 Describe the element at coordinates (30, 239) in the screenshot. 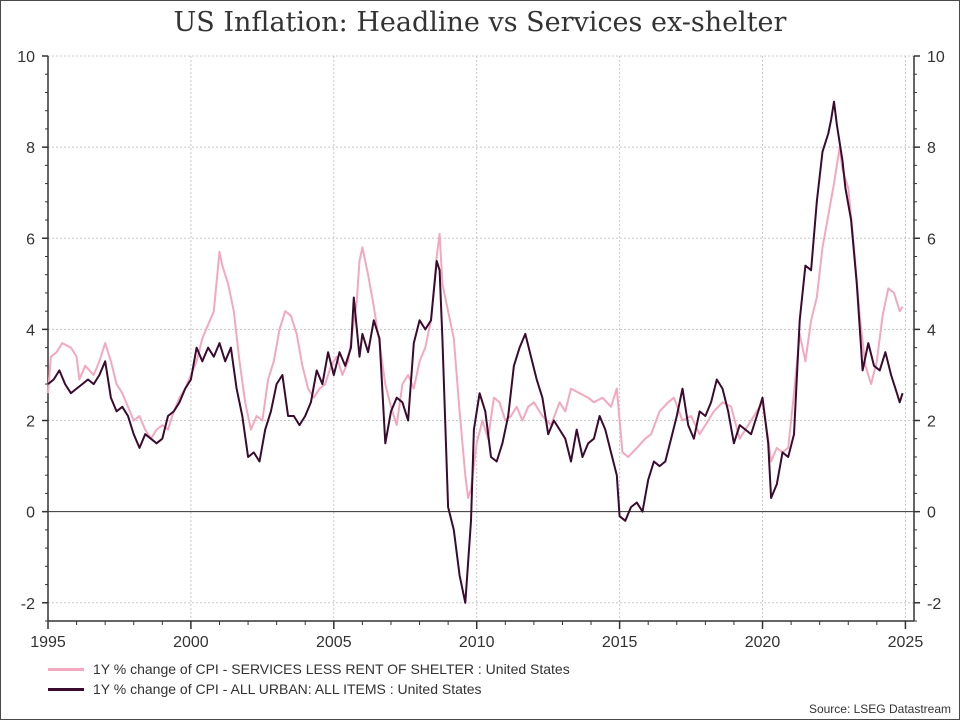

I see `y-tick-label-left: 6` at that location.